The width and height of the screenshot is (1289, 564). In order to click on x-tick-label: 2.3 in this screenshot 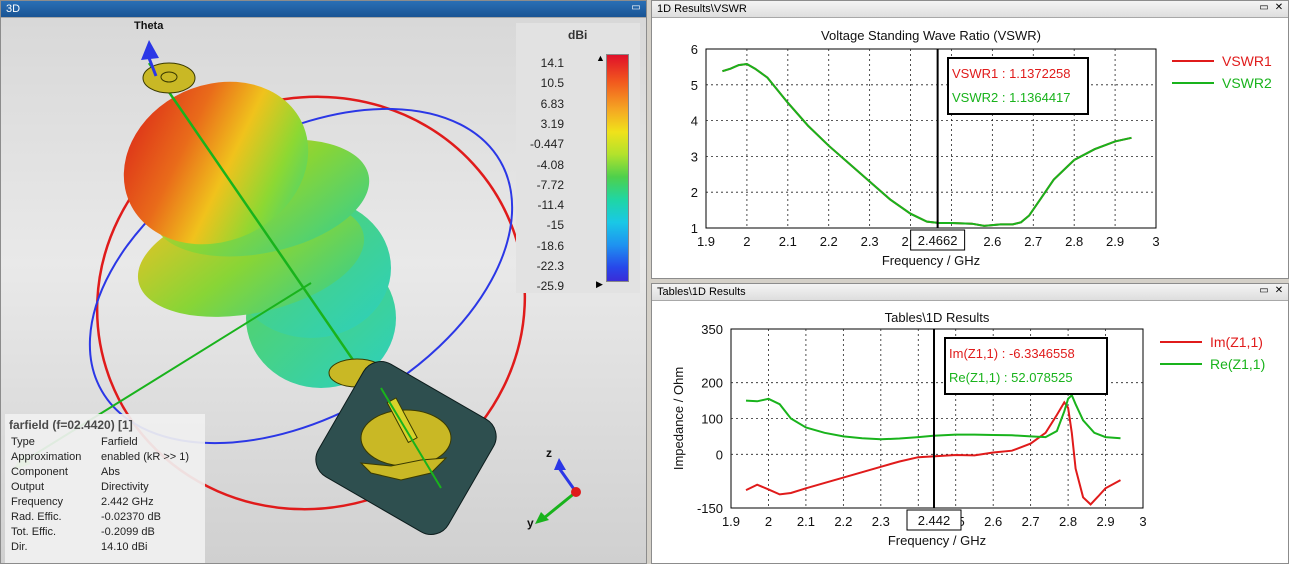, I will do `click(870, 241)`.